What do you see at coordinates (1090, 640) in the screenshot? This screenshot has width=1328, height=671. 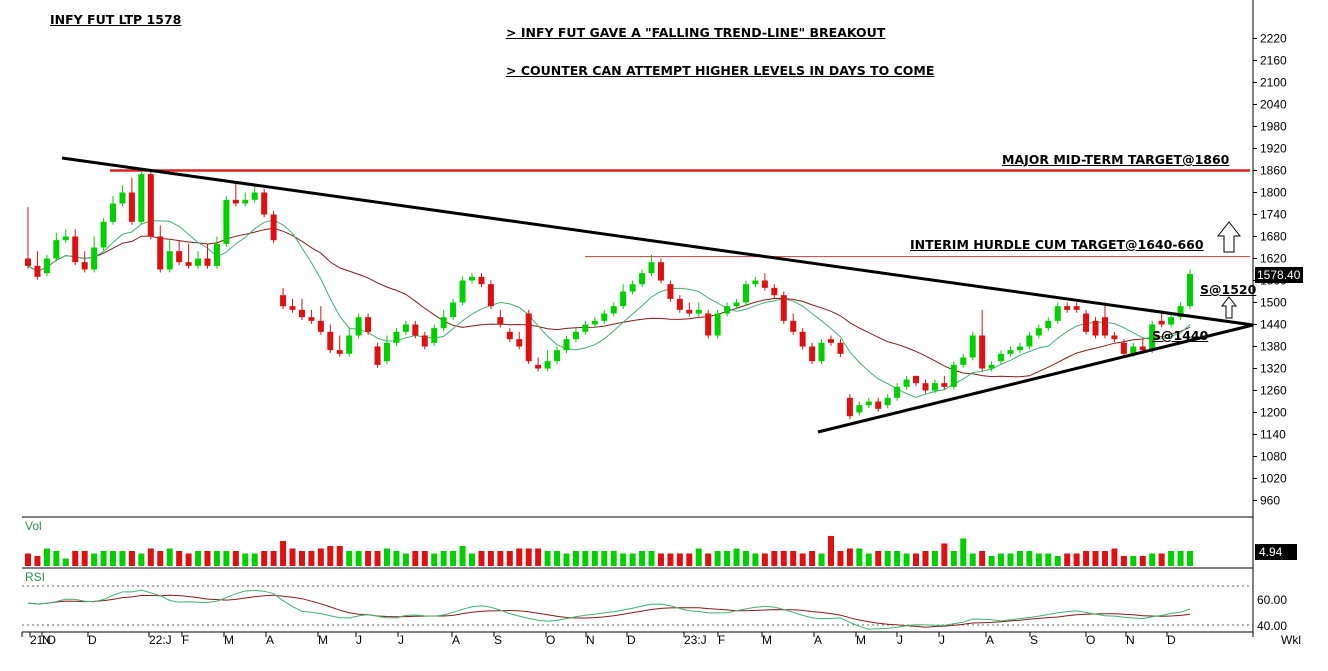 I see `x-tick-label: O` at bounding box center [1090, 640].